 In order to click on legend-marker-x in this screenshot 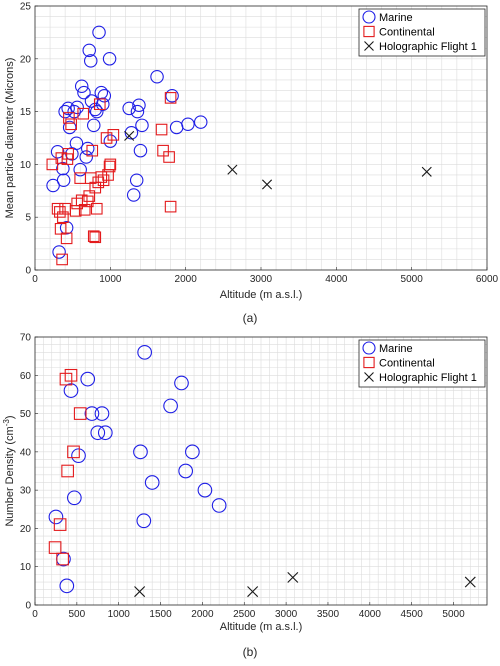, I will do `click(369, 377)`.